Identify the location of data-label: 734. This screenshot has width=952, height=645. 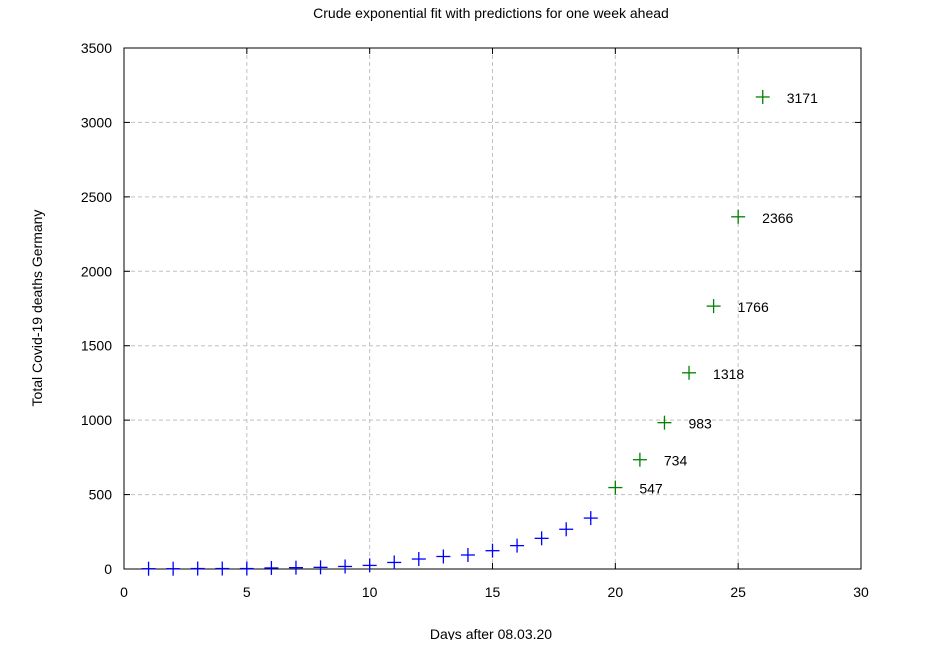
(676, 461).